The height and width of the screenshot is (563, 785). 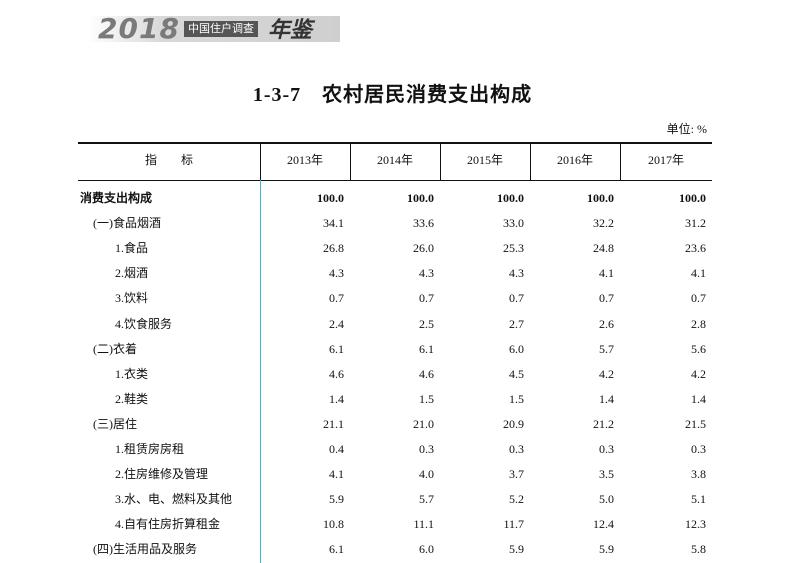 What do you see at coordinates (132, 398) in the screenshot?
I see `row-label: 2.鞋类` at bounding box center [132, 398].